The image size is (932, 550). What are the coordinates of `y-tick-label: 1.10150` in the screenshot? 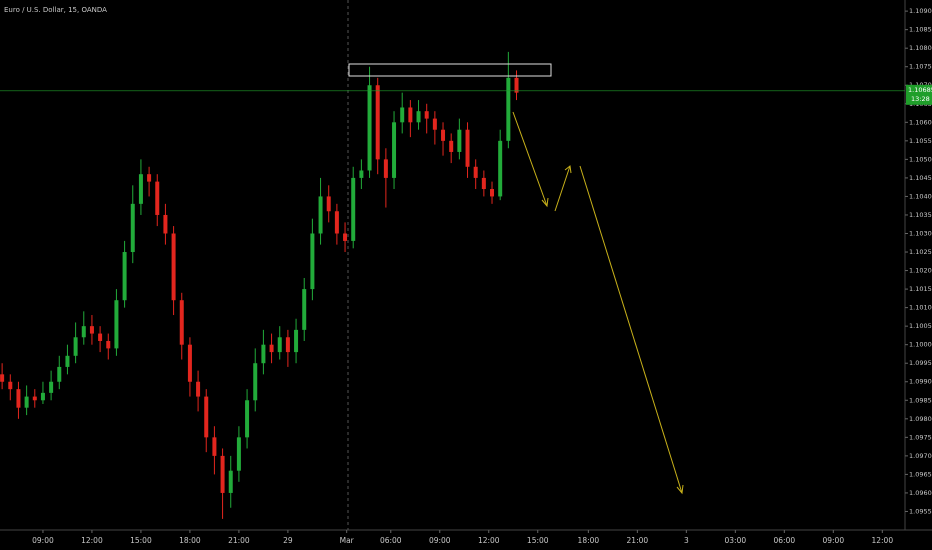 It's located at (920, 289).